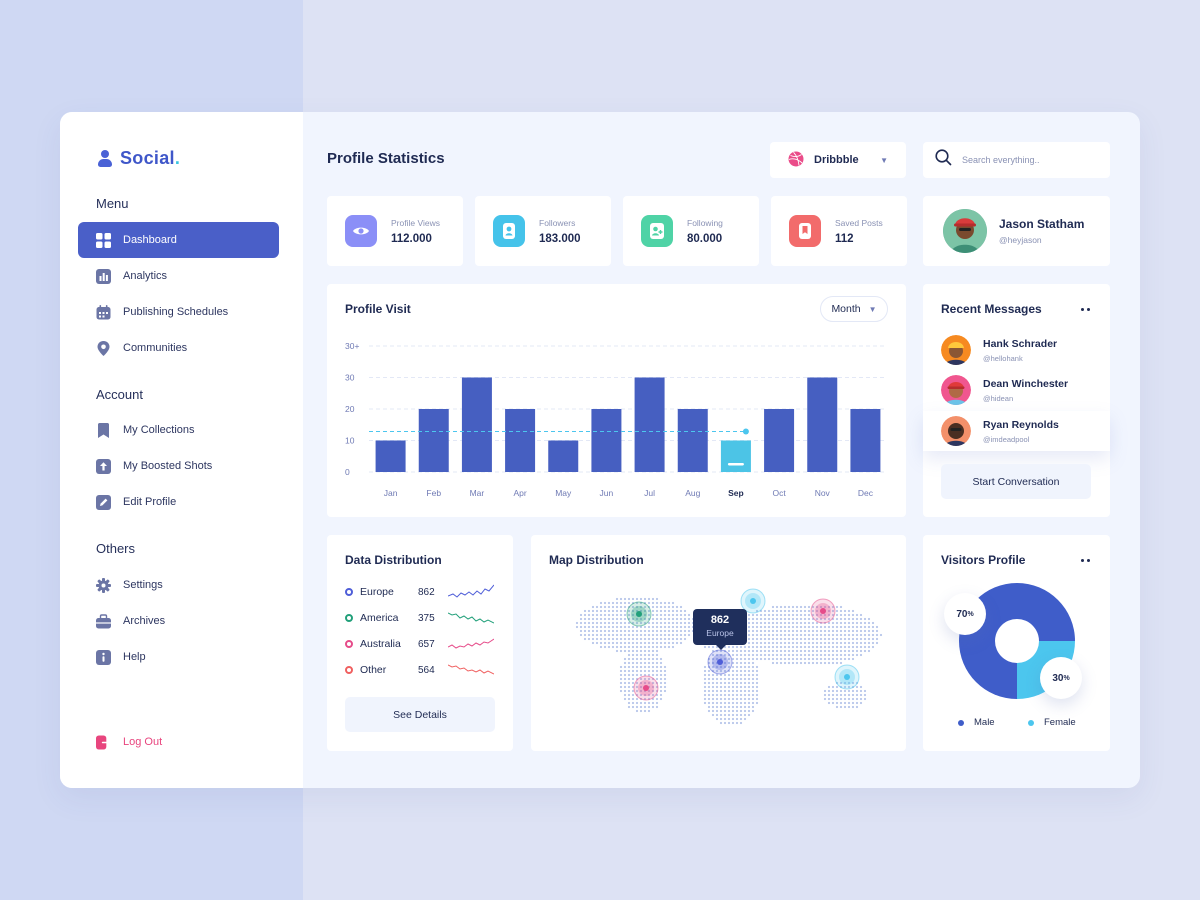 This screenshot has height=900, width=1200. What do you see at coordinates (178, 657) in the screenshot?
I see `sidebar-item-help: Help` at bounding box center [178, 657].